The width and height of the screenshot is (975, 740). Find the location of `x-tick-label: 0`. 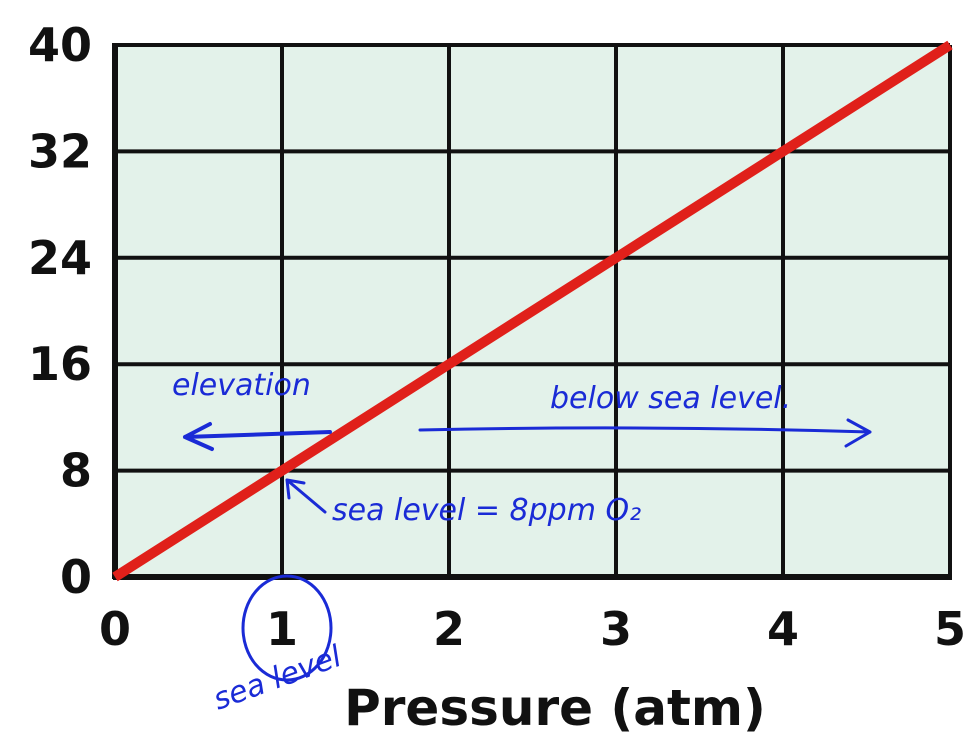

x-tick-label: 0 is located at coordinates (115, 629).